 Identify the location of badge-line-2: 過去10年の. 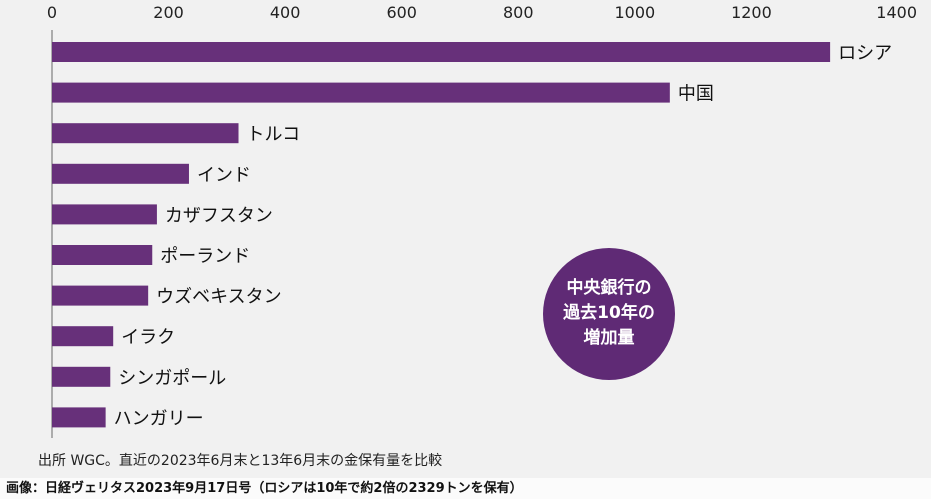
(609, 312).